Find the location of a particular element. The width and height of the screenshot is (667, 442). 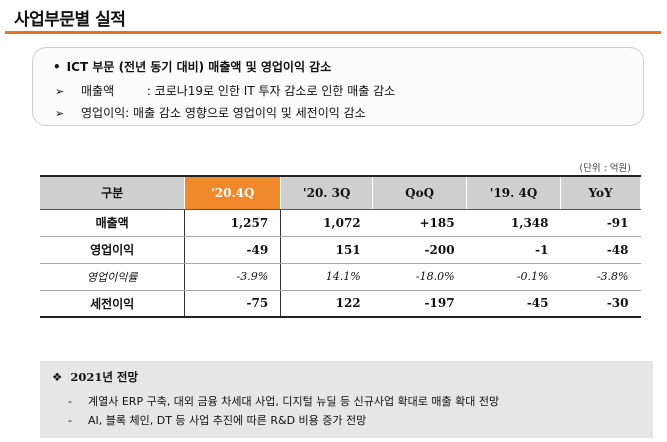

table-cell: 151 is located at coordinates (326, 250).